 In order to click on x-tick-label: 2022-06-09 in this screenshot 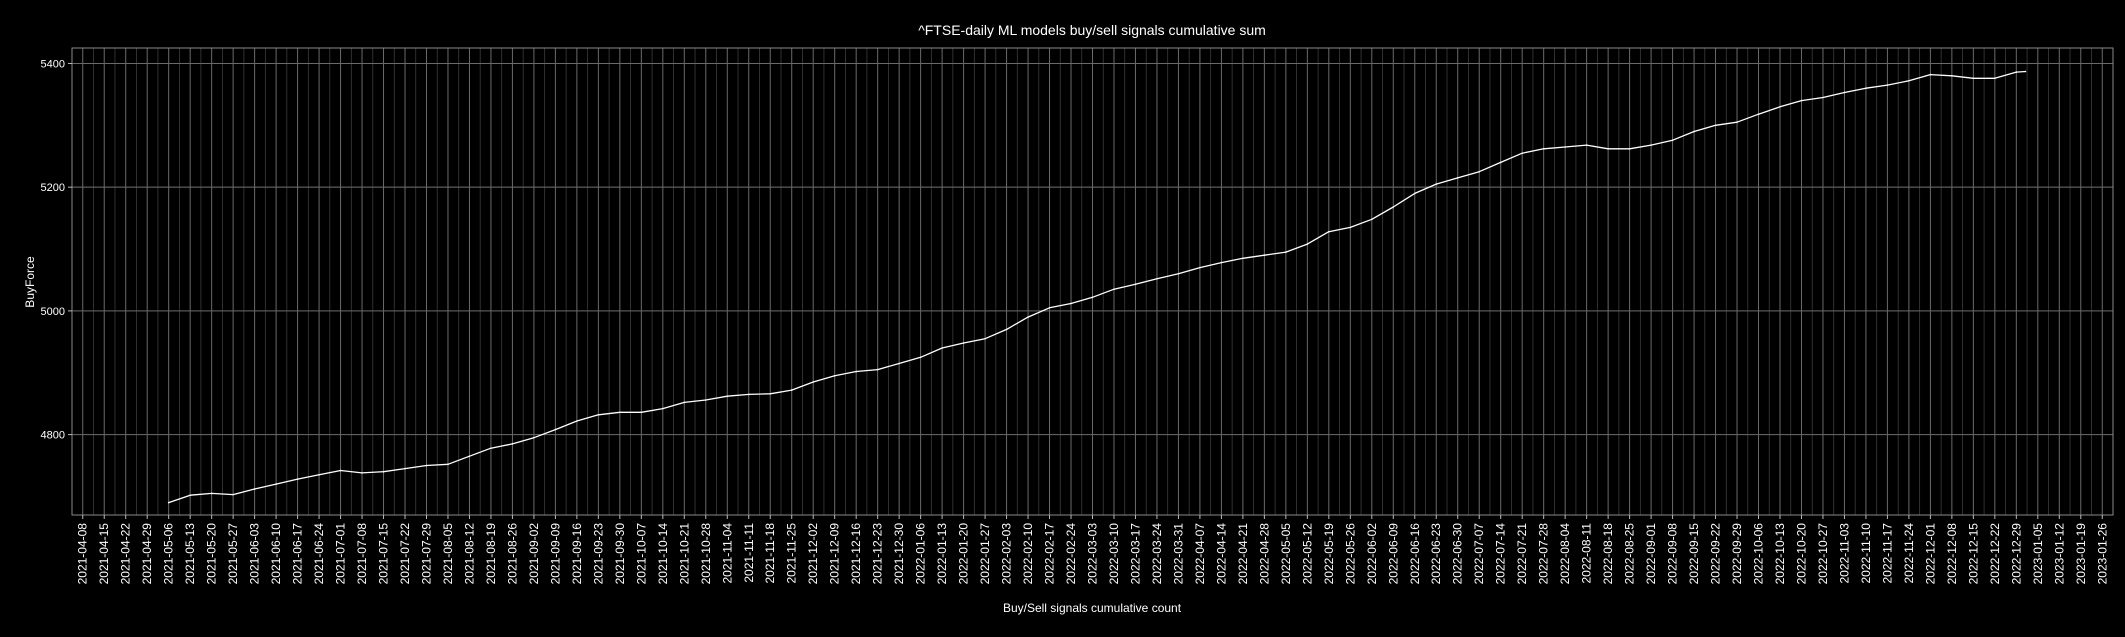, I will do `click(1393, 554)`.